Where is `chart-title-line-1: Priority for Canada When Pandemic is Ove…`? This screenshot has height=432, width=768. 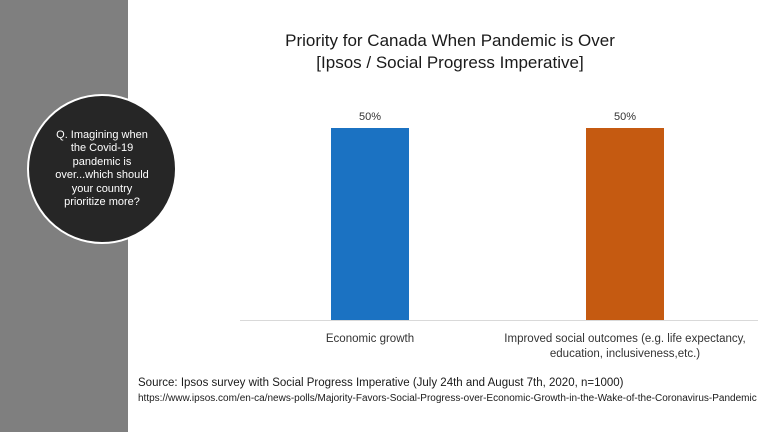
chart-title-line-1: Priority for Canada When Pandemic is Ove… is located at coordinates (450, 40).